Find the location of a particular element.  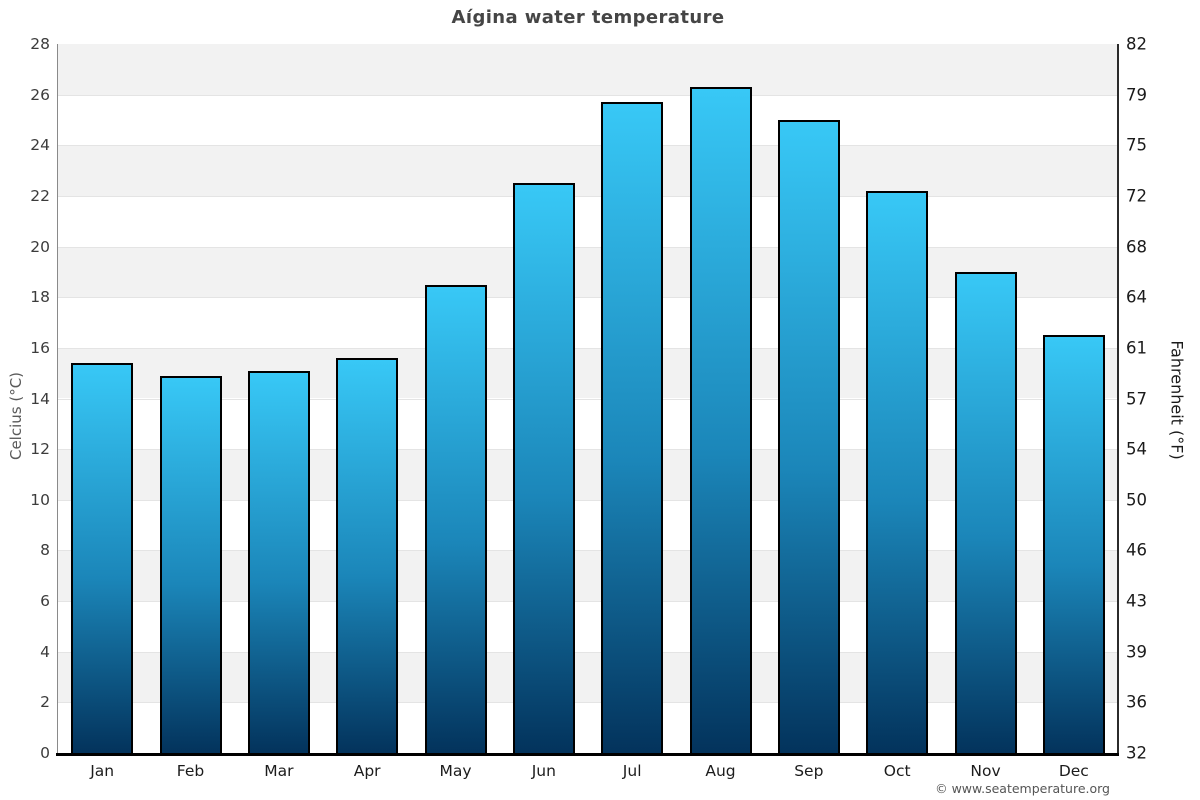

chart-title: Aígina water temperature is located at coordinates (588, 17).